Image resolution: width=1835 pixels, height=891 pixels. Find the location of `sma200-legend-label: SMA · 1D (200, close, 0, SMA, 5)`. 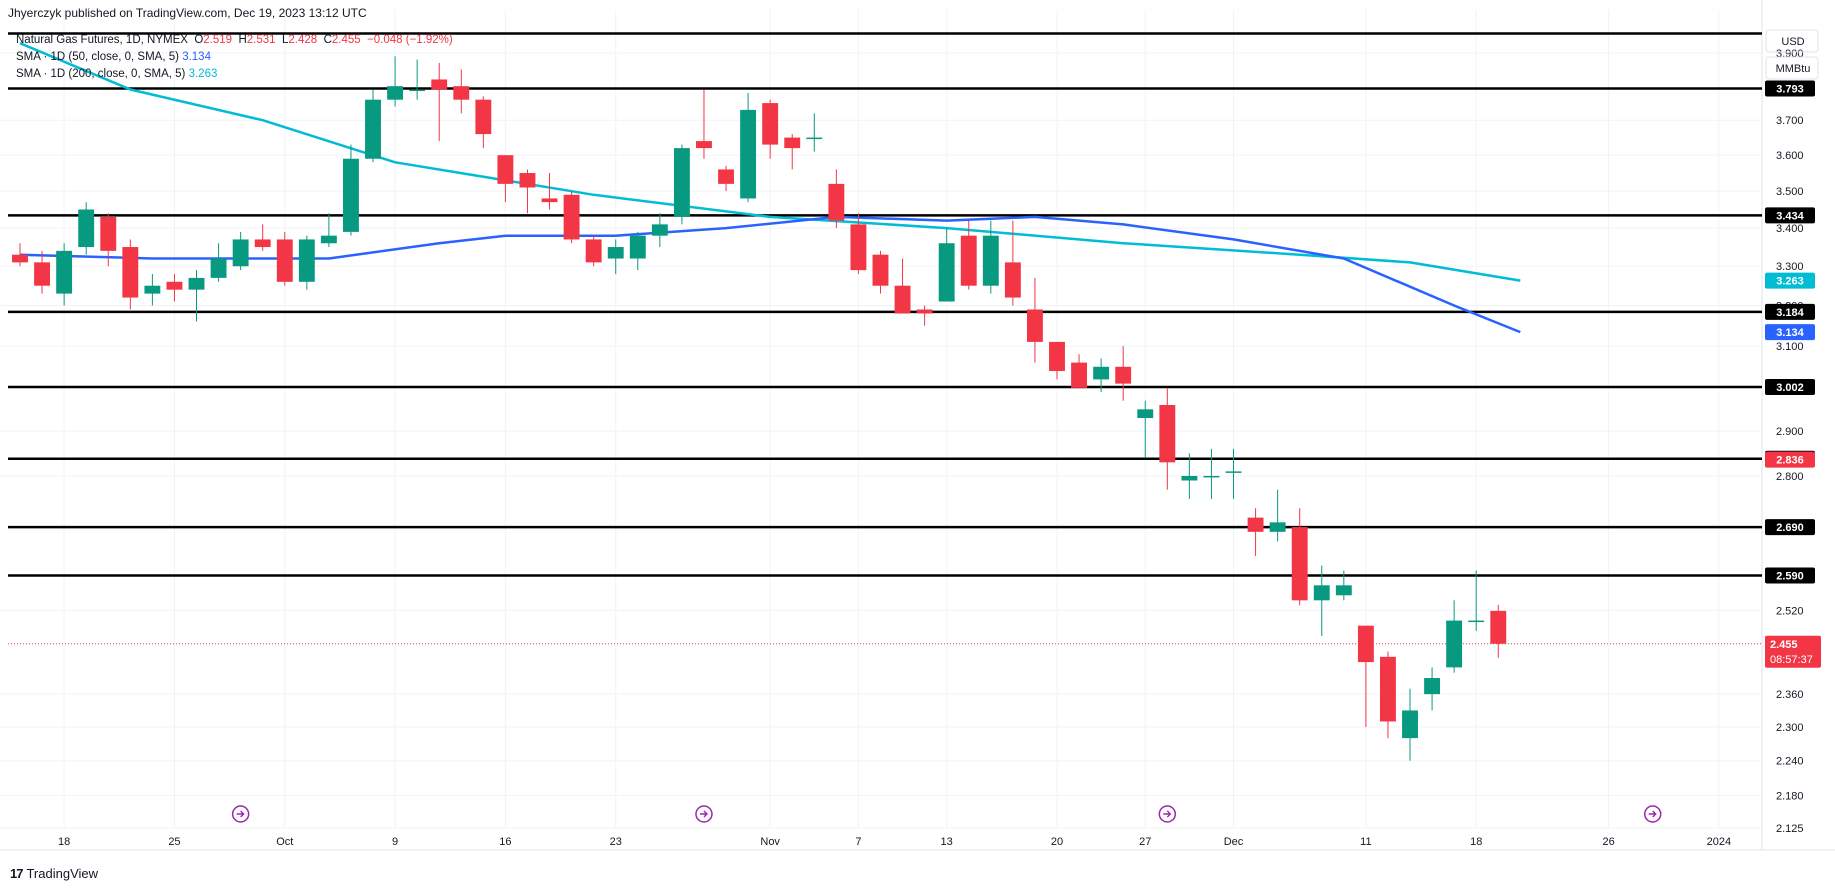

sma200-legend-label: SMA · 1D (200, close, 0, SMA, 5) is located at coordinates (101, 74).